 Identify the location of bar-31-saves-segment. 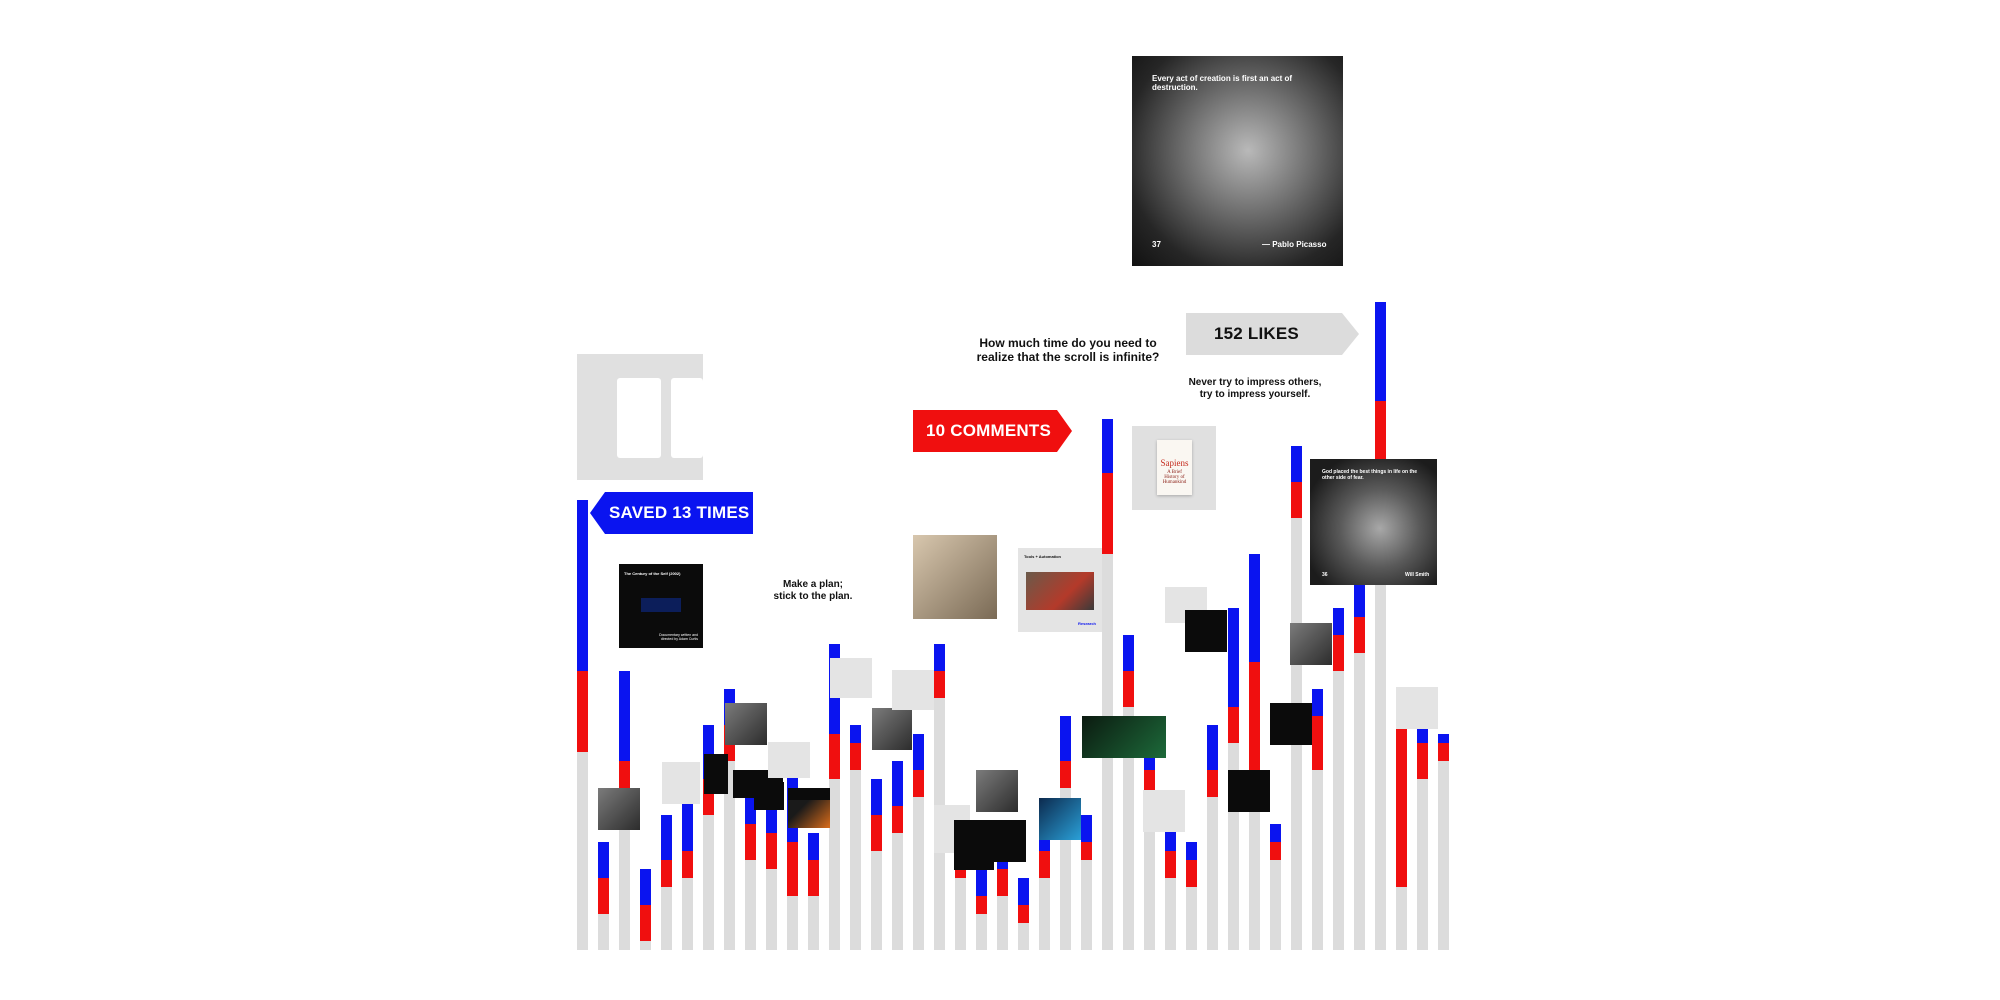
(1212, 747).